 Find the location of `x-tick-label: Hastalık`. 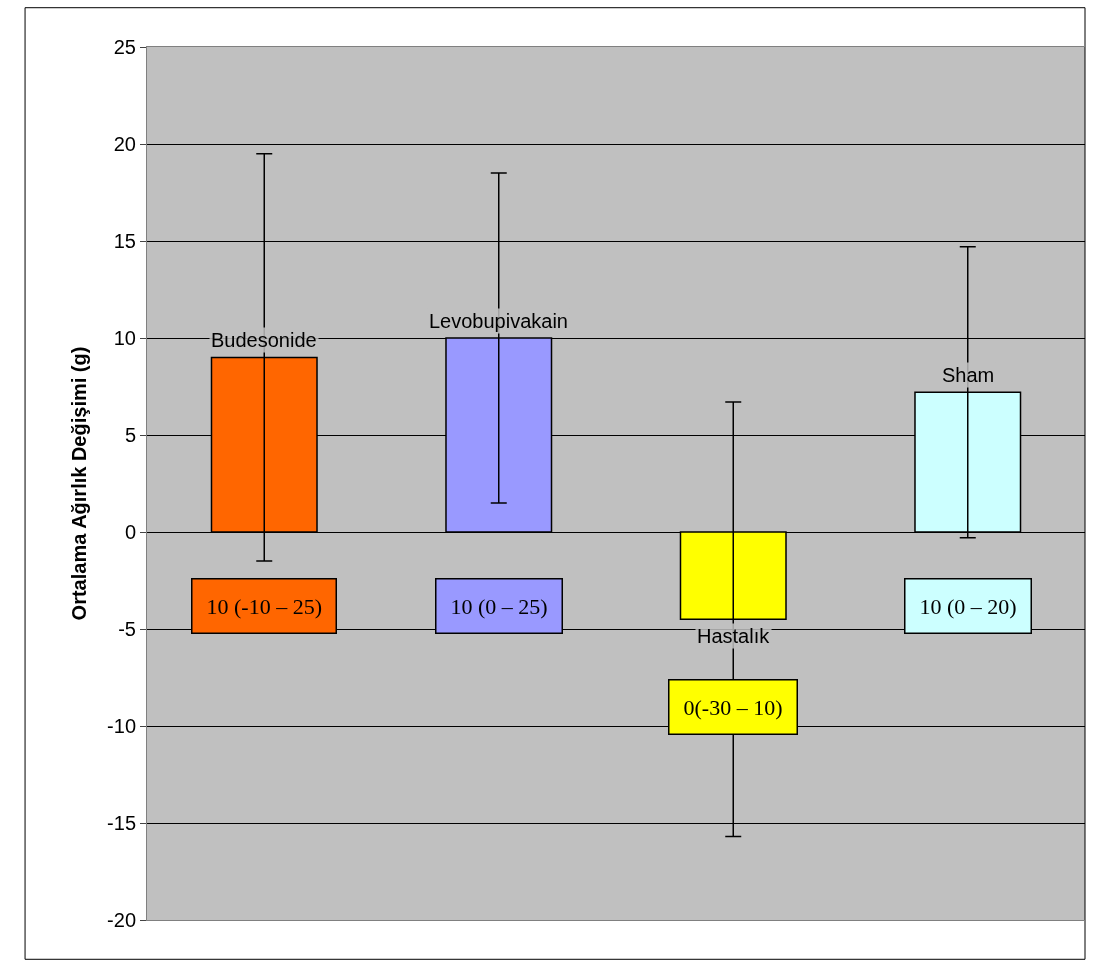

x-tick-label: Hastalık is located at coordinates (734, 636).